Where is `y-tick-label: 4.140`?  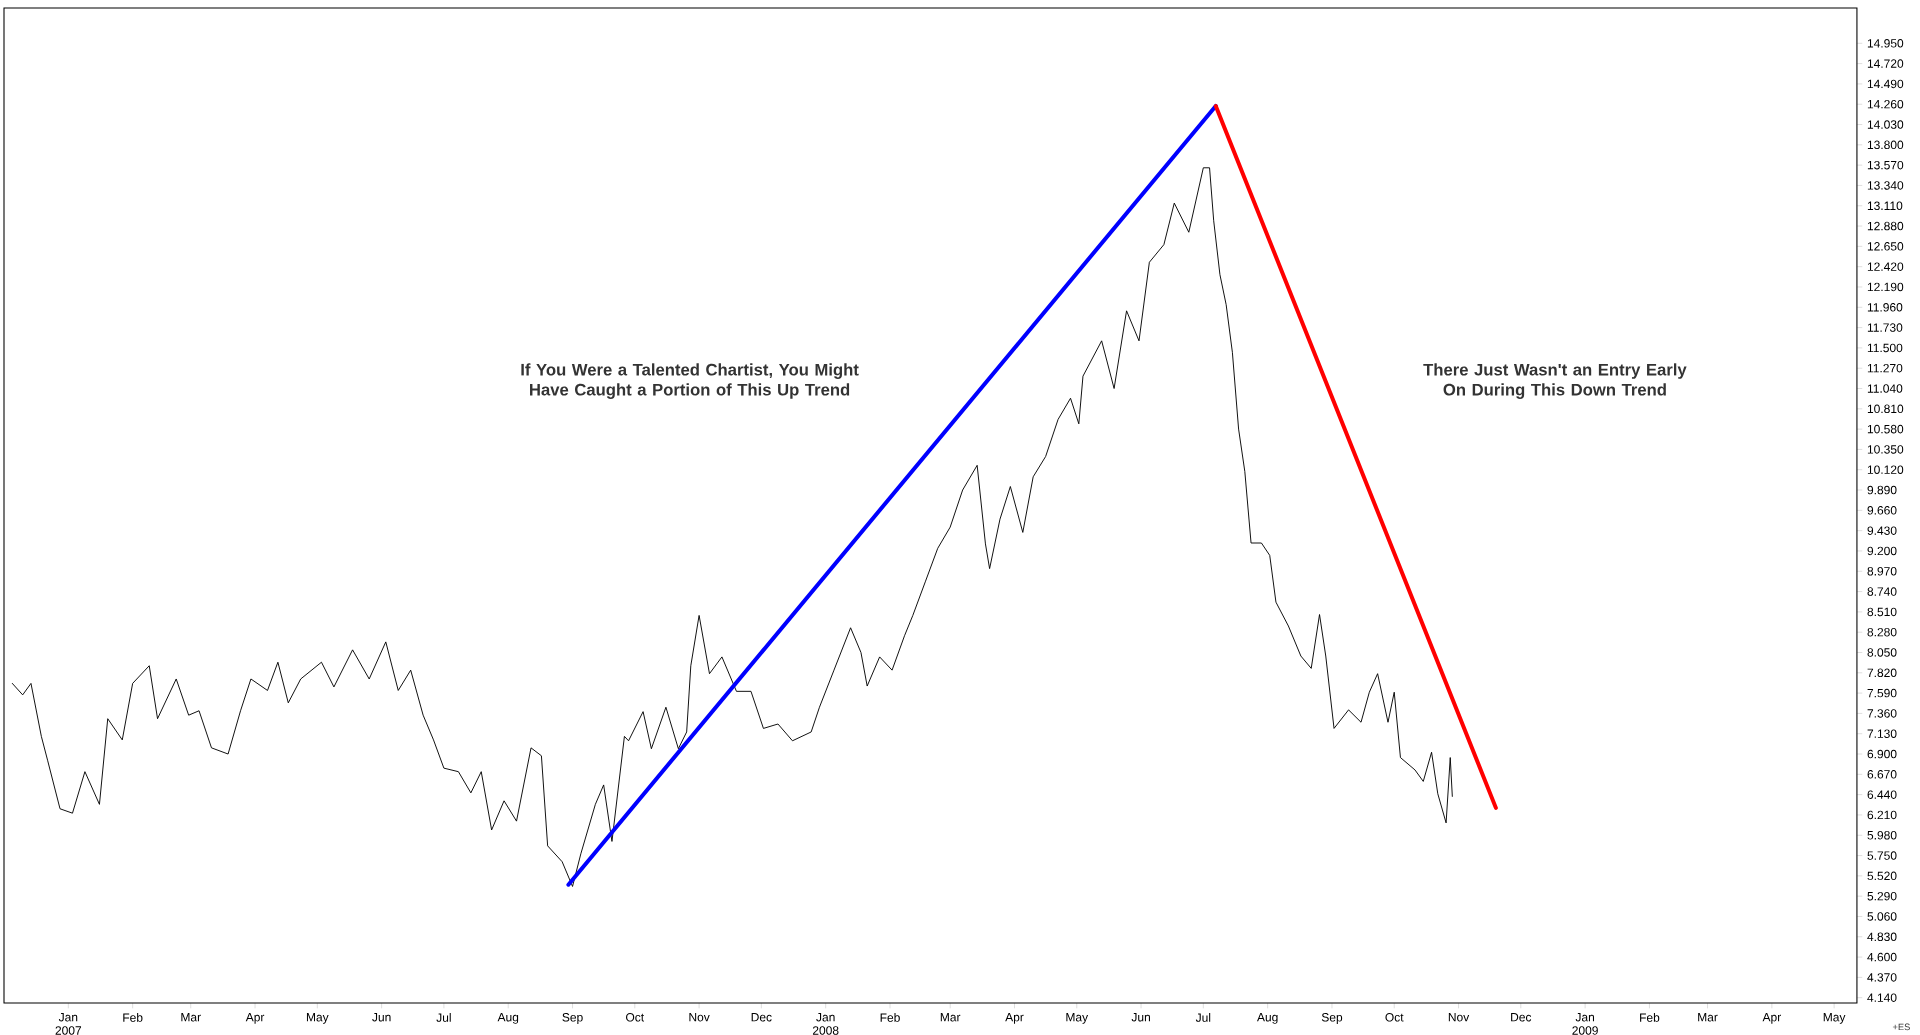
y-tick-label: 4.140 is located at coordinates (1882, 997).